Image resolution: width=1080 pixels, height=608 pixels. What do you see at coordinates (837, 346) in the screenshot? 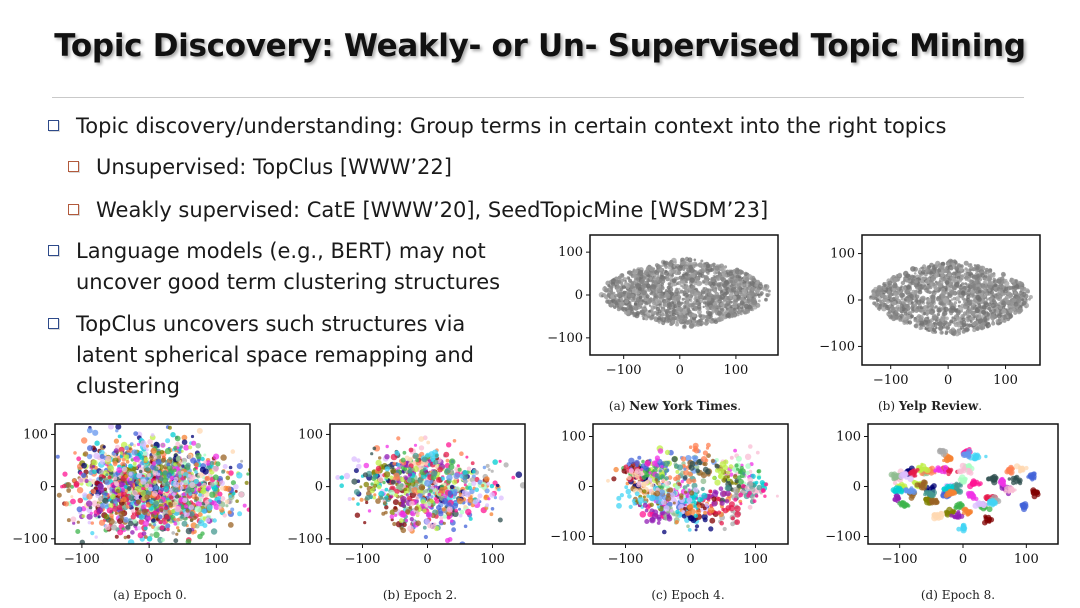
I see `y-tick-label: −100` at bounding box center [837, 346].